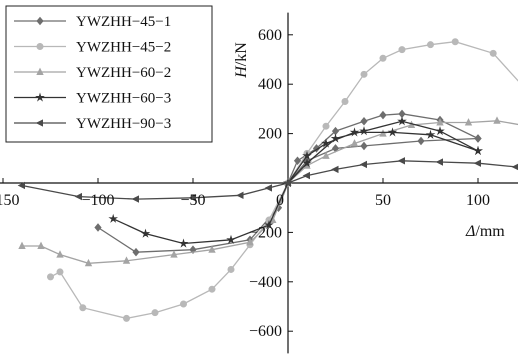 This screenshot has height=356, width=518. I want to click on legend-item: YWZHH−45−1, so click(92, 22).